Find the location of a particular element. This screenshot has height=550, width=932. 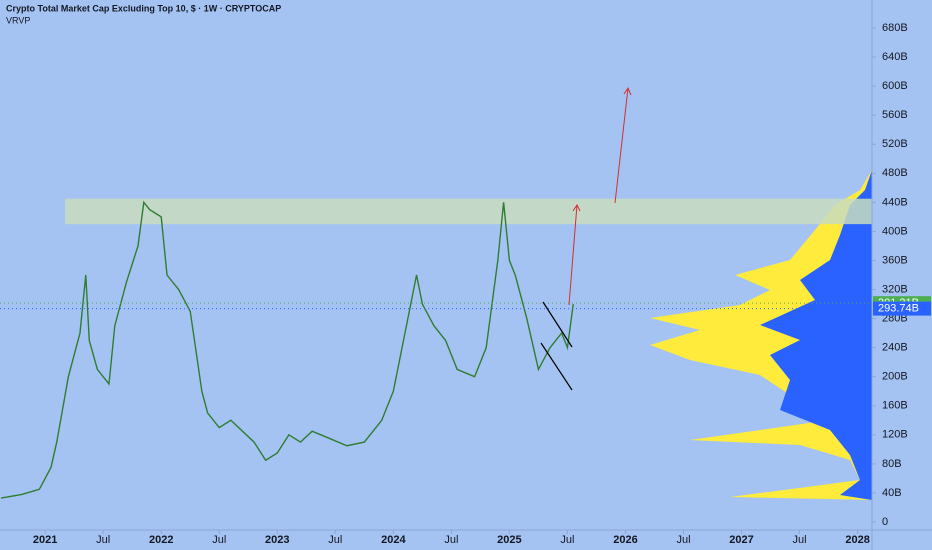

y-tick-label: 520B is located at coordinates (895, 144).